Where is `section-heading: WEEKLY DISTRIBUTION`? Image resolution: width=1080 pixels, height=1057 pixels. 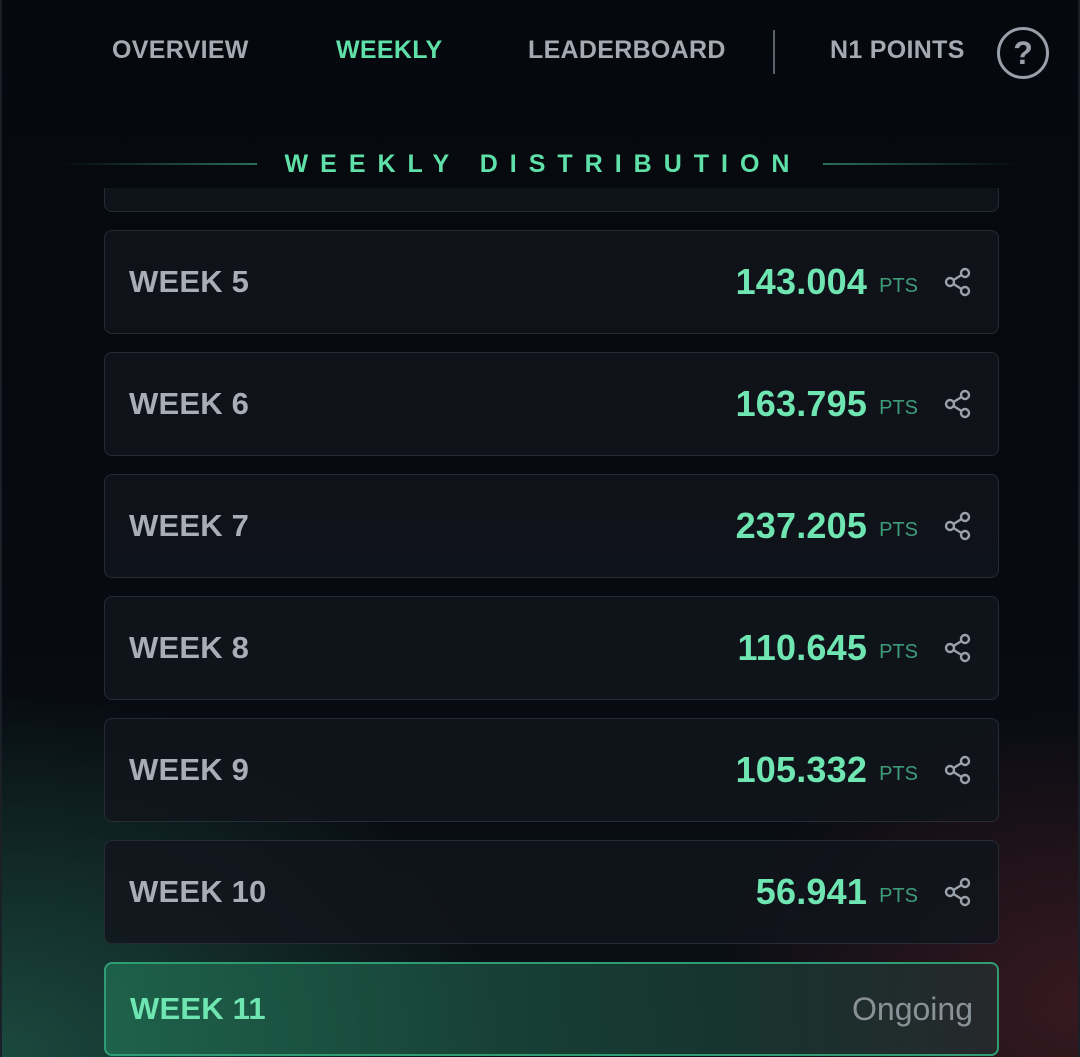
section-heading: WEEKLY DISTRIBUTION is located at coordinates (540, 164).